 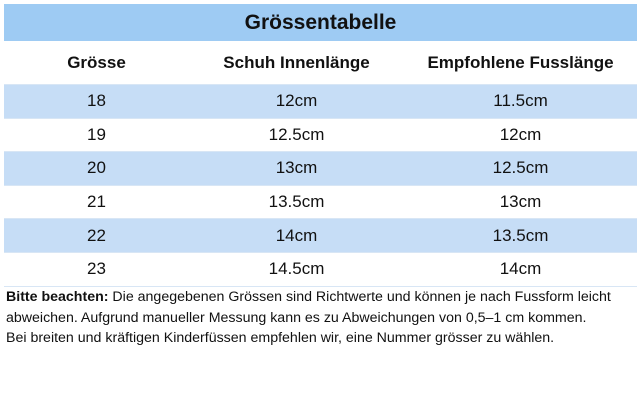 What do you see at coordinates (96, 134) in the screenshot?
I see `cell-size: 19` at bounding box center [96, 134].